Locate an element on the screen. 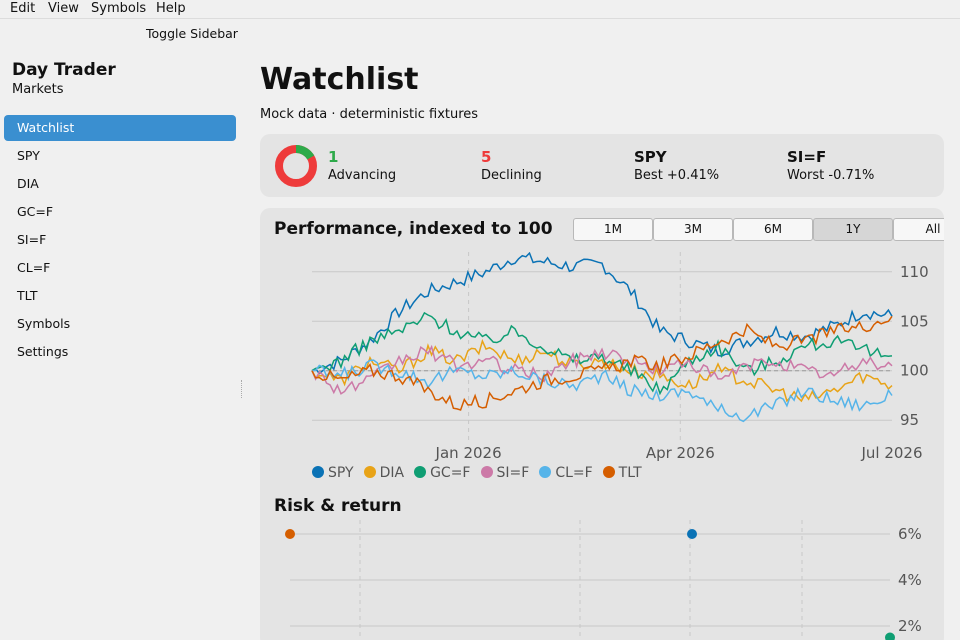 The width and height of the screenshot is (960, 640). declining-stat: 5 Declining is located at coordinates (511, 165).